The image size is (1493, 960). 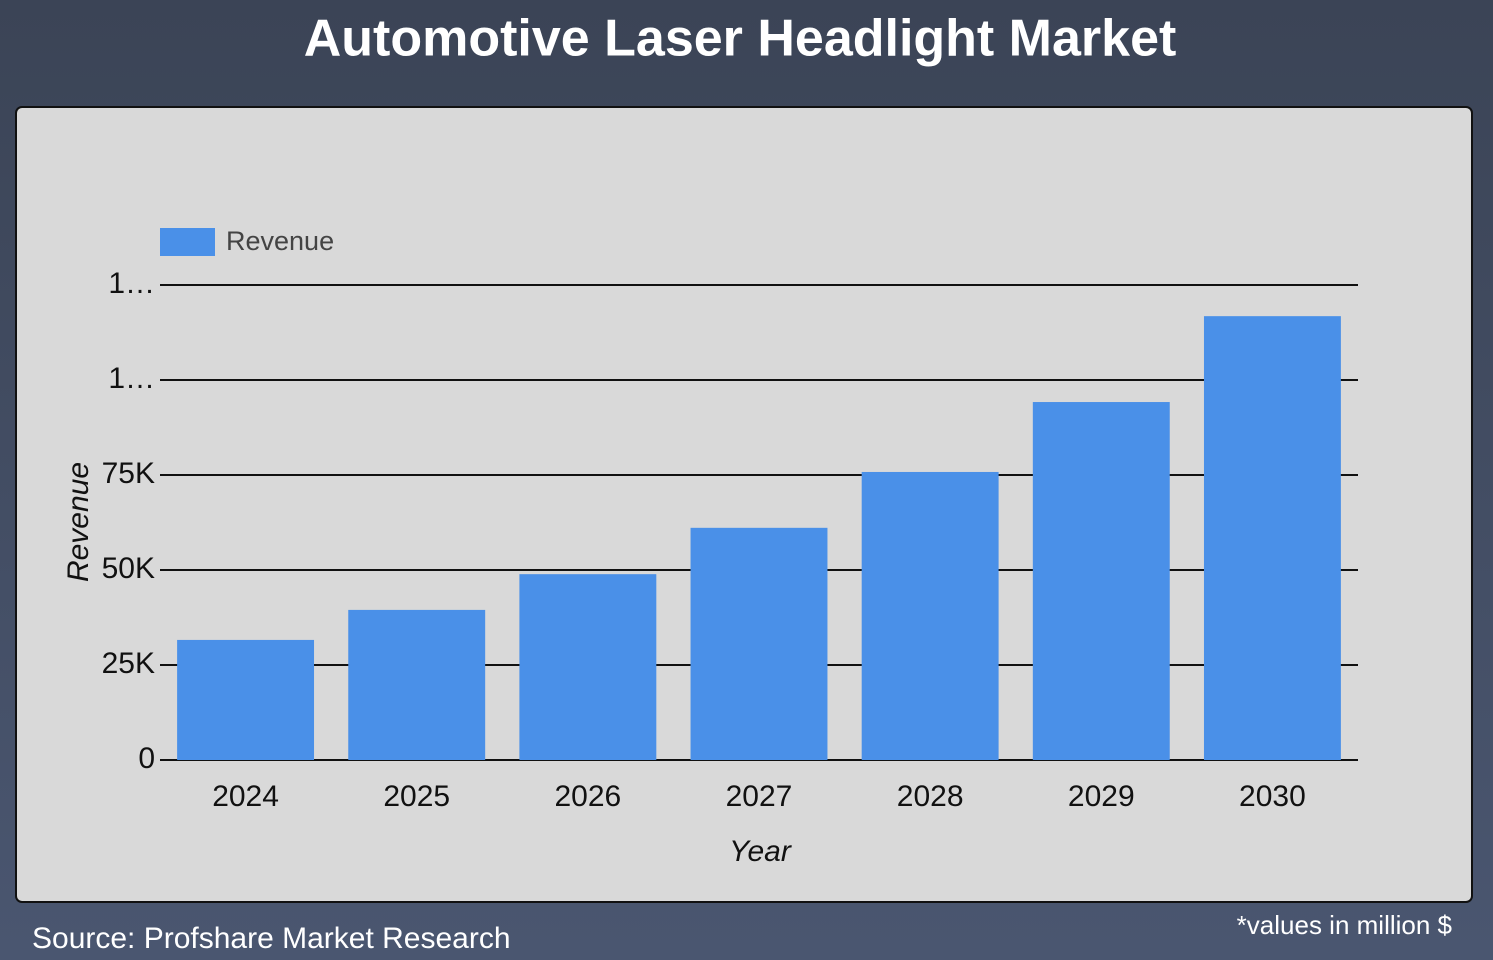 What do you see at coordinates (1345, 925) in the screenshot?
I see `note: *values in million $` at bounding box center [1345, 925].